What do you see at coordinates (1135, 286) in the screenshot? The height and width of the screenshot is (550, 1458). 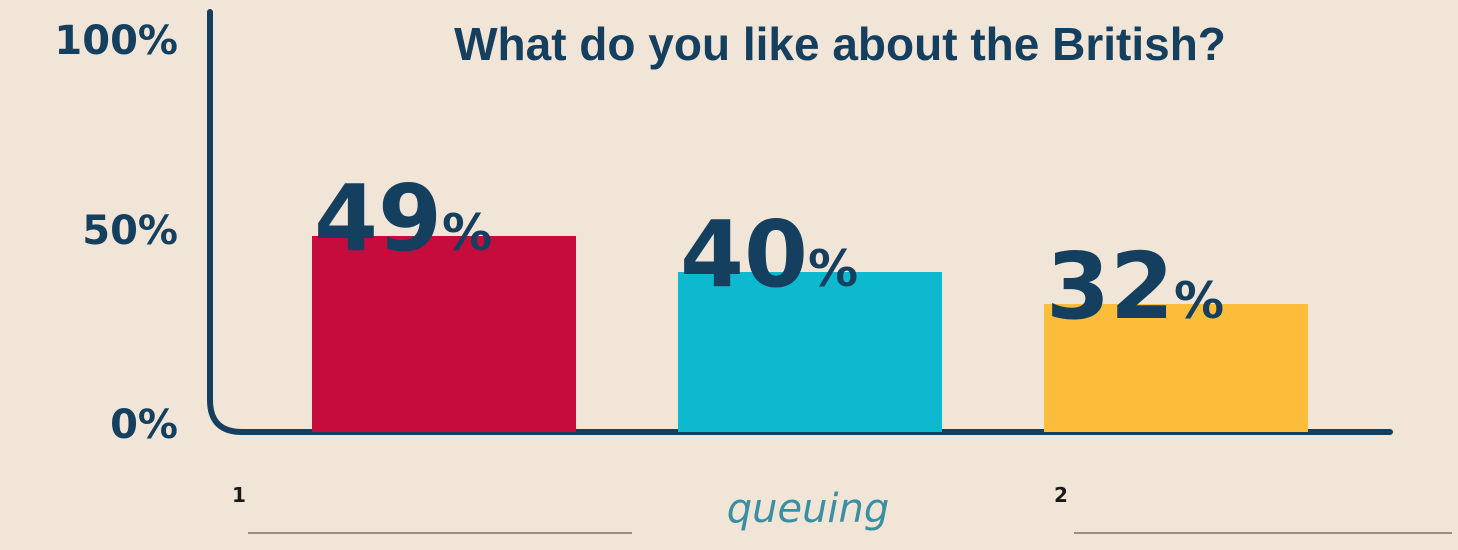 I see `bar-value-label-3: 32%` at bounding box center [1135, 286].